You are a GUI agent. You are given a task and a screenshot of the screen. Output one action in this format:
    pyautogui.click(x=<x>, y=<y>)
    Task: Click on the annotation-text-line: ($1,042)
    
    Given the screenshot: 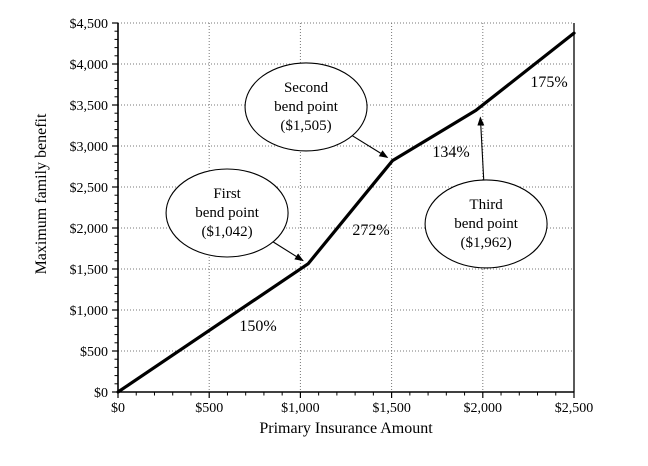 What is the action you would take?
    pyautogui.click(x=226, y=232)
    